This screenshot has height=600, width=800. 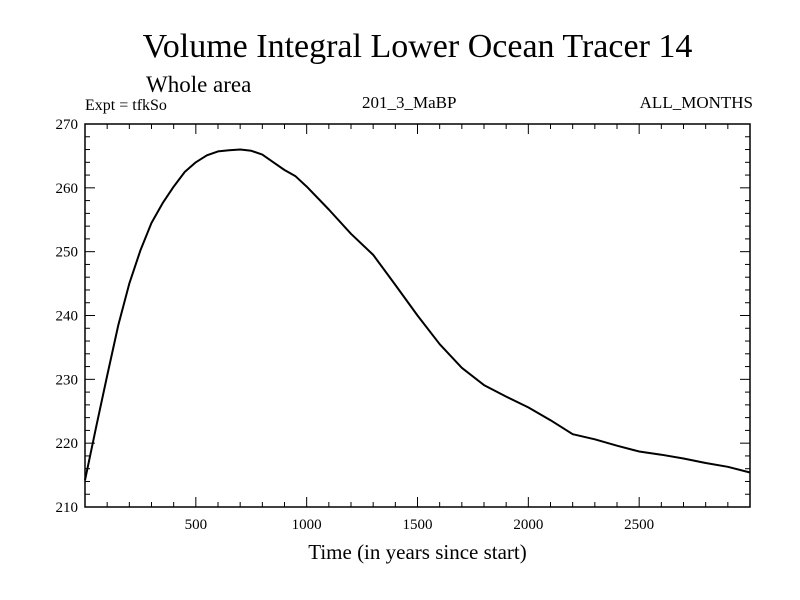 I want to click on x-tick-label: 2000, so click(x=528, y=525).